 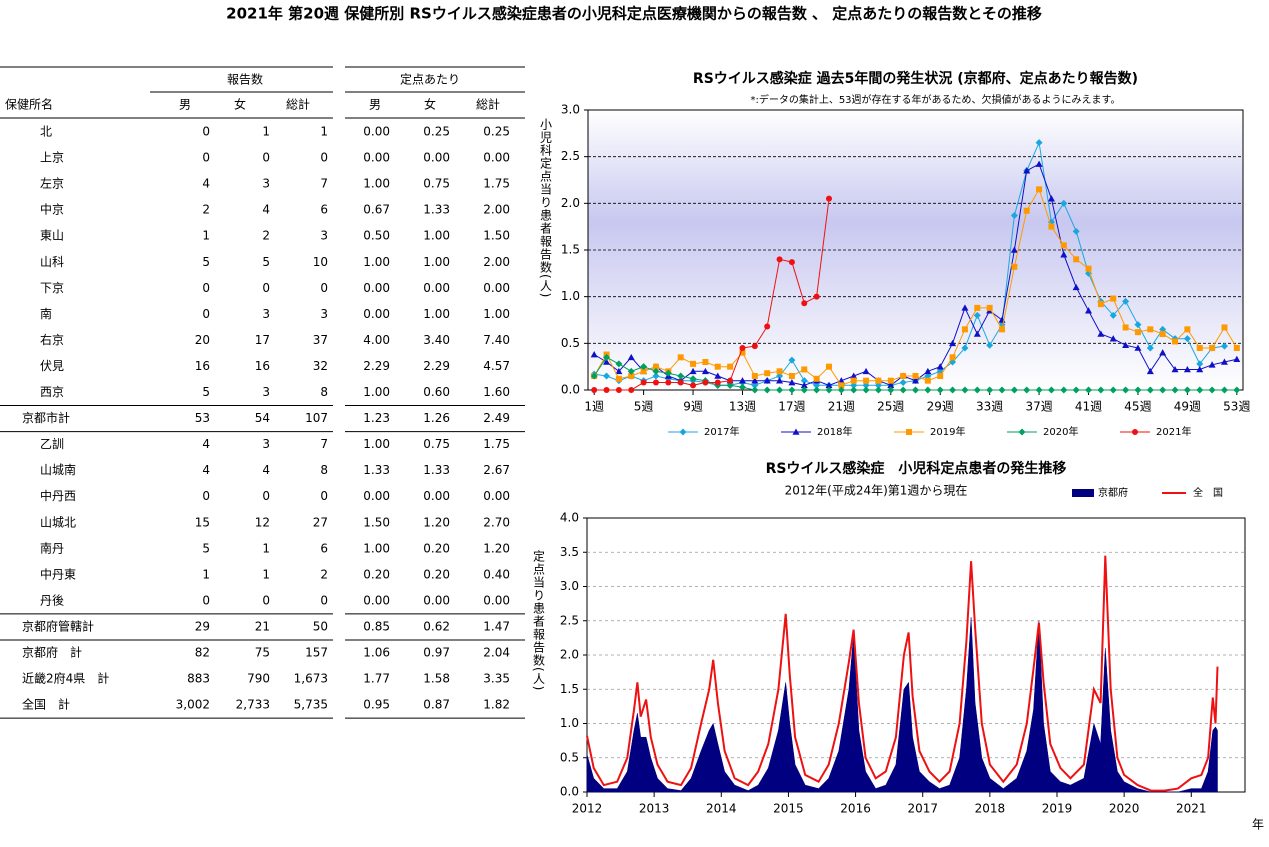 I want to click on row-name: 上京, so click(x=52, y=158).